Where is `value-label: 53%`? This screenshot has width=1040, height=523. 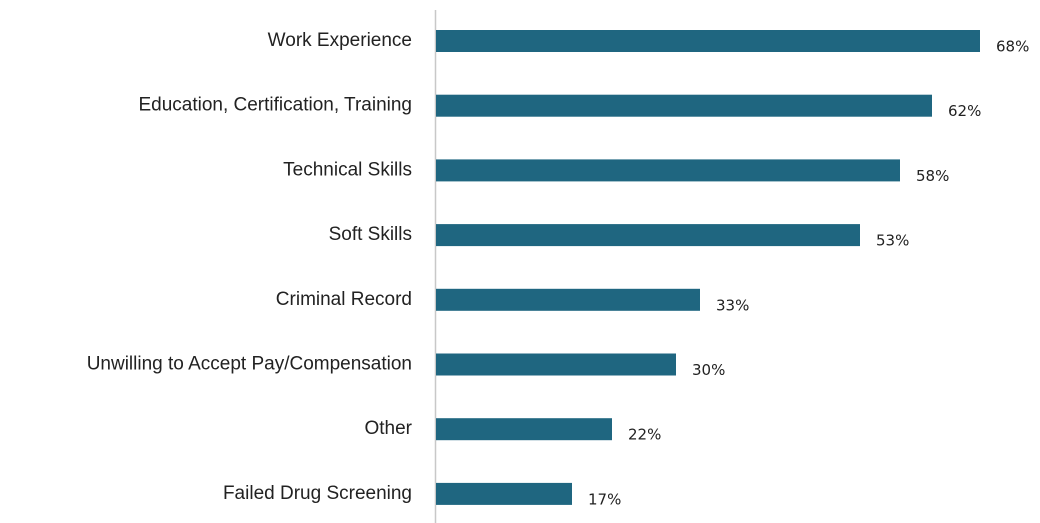 value-label: 53% is located at coordinates (892, 241).